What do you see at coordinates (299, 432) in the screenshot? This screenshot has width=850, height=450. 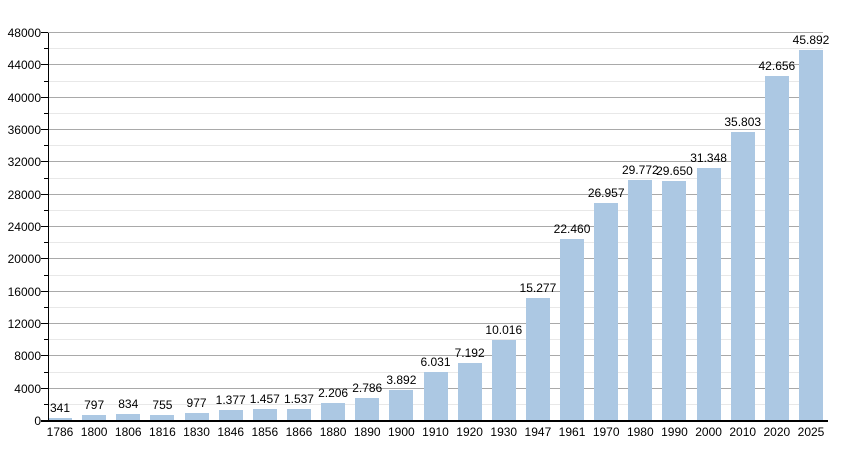 I see `x-axis-tick-label: 1866` at bounding box center [299, 432].